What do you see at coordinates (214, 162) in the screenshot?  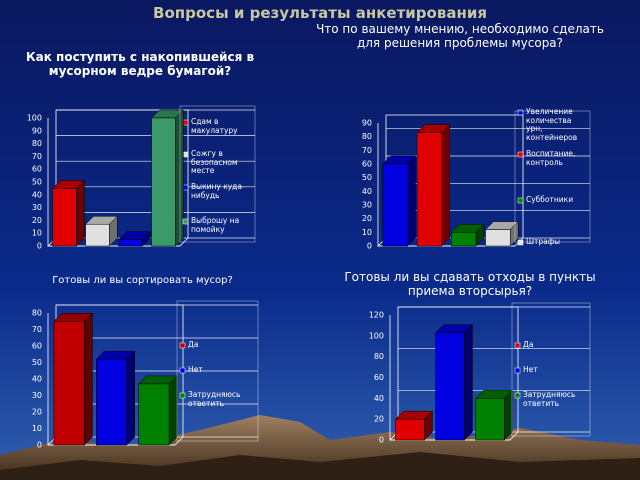 I see `legend-label: Сожгу в безопасном месте` at bounding box center [214, 162].